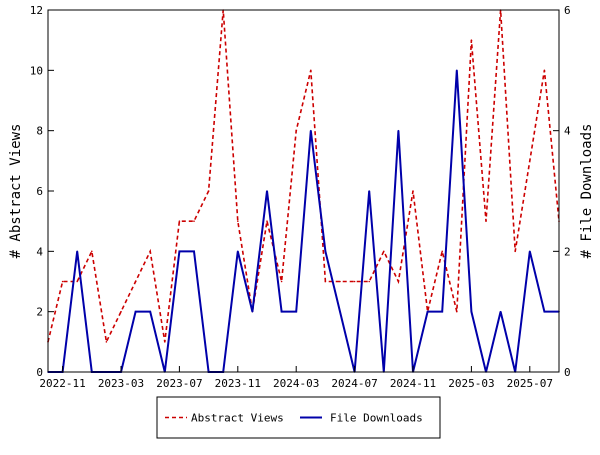  Describe the element at coordinates (179, 383) in the screenshot. I see `x-tick-label: 2023-07` at that location.